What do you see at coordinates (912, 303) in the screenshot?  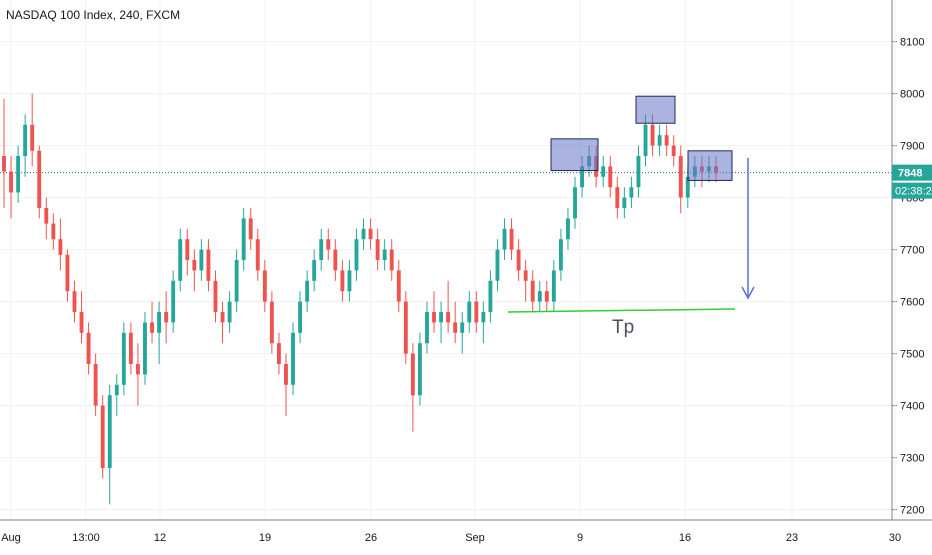 I see `y-tick-label: 7600` at bounding box center [912, 303].